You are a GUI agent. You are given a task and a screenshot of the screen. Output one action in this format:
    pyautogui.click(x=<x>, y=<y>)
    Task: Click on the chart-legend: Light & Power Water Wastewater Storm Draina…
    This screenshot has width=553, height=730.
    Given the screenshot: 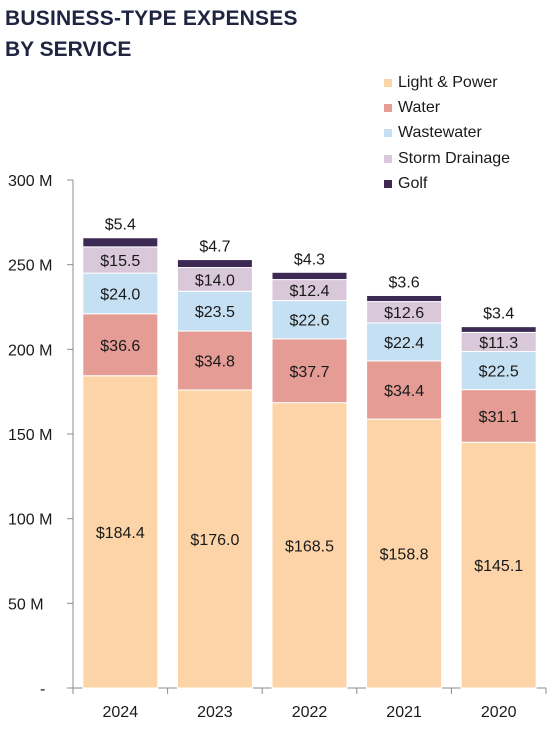 What is the action you would take?
    pyautogui.click(x=447, y=133)
    